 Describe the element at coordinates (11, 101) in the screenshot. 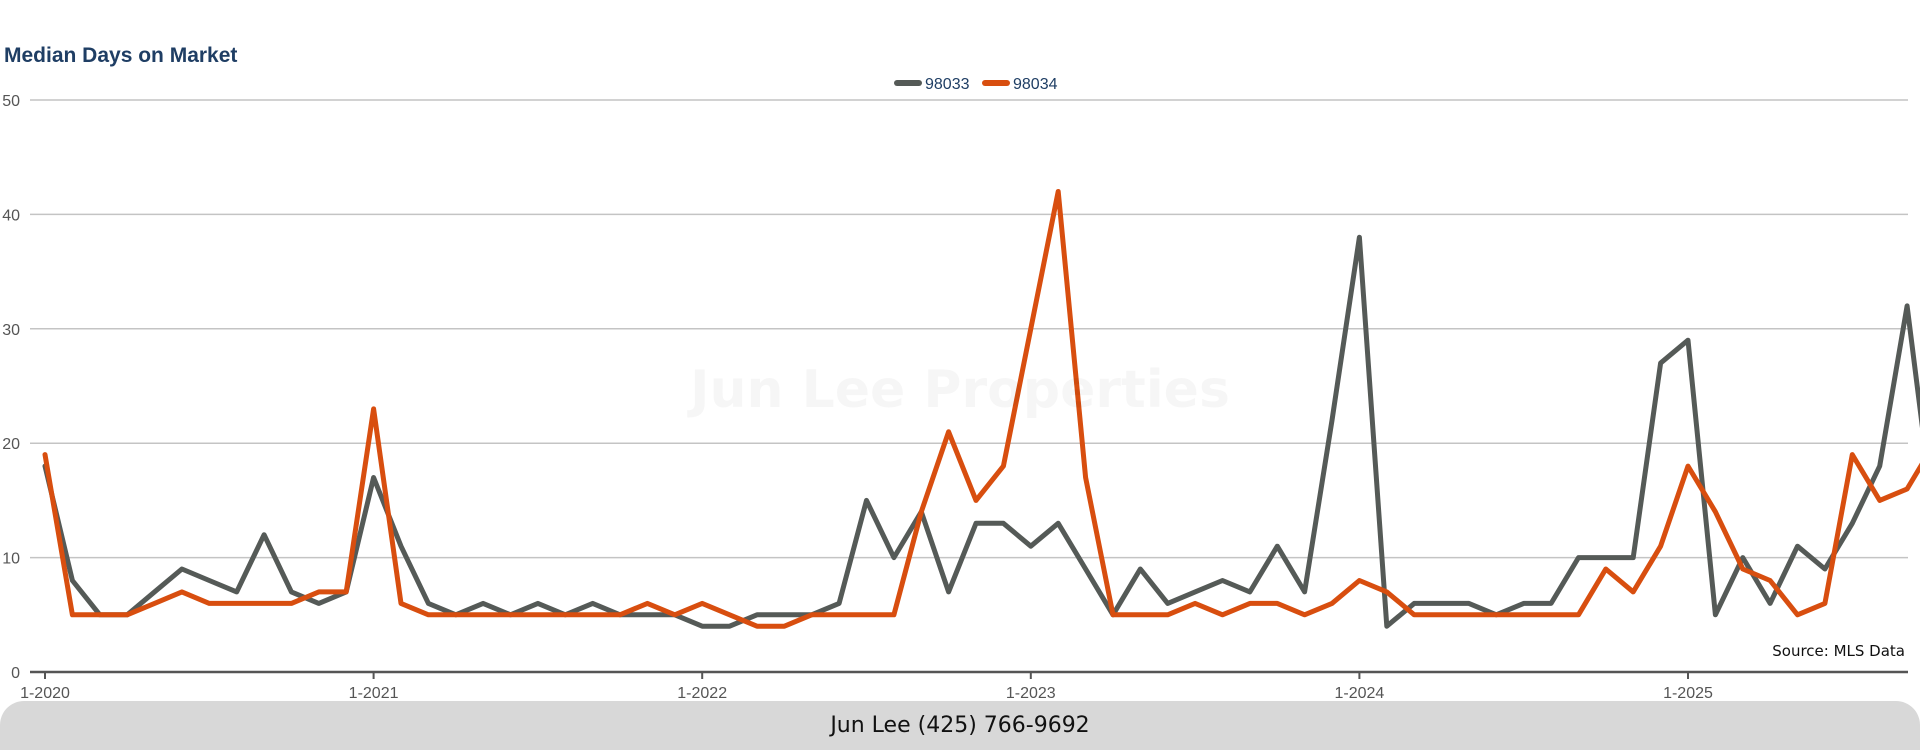

I see `y-tick-label: 50` at that location.